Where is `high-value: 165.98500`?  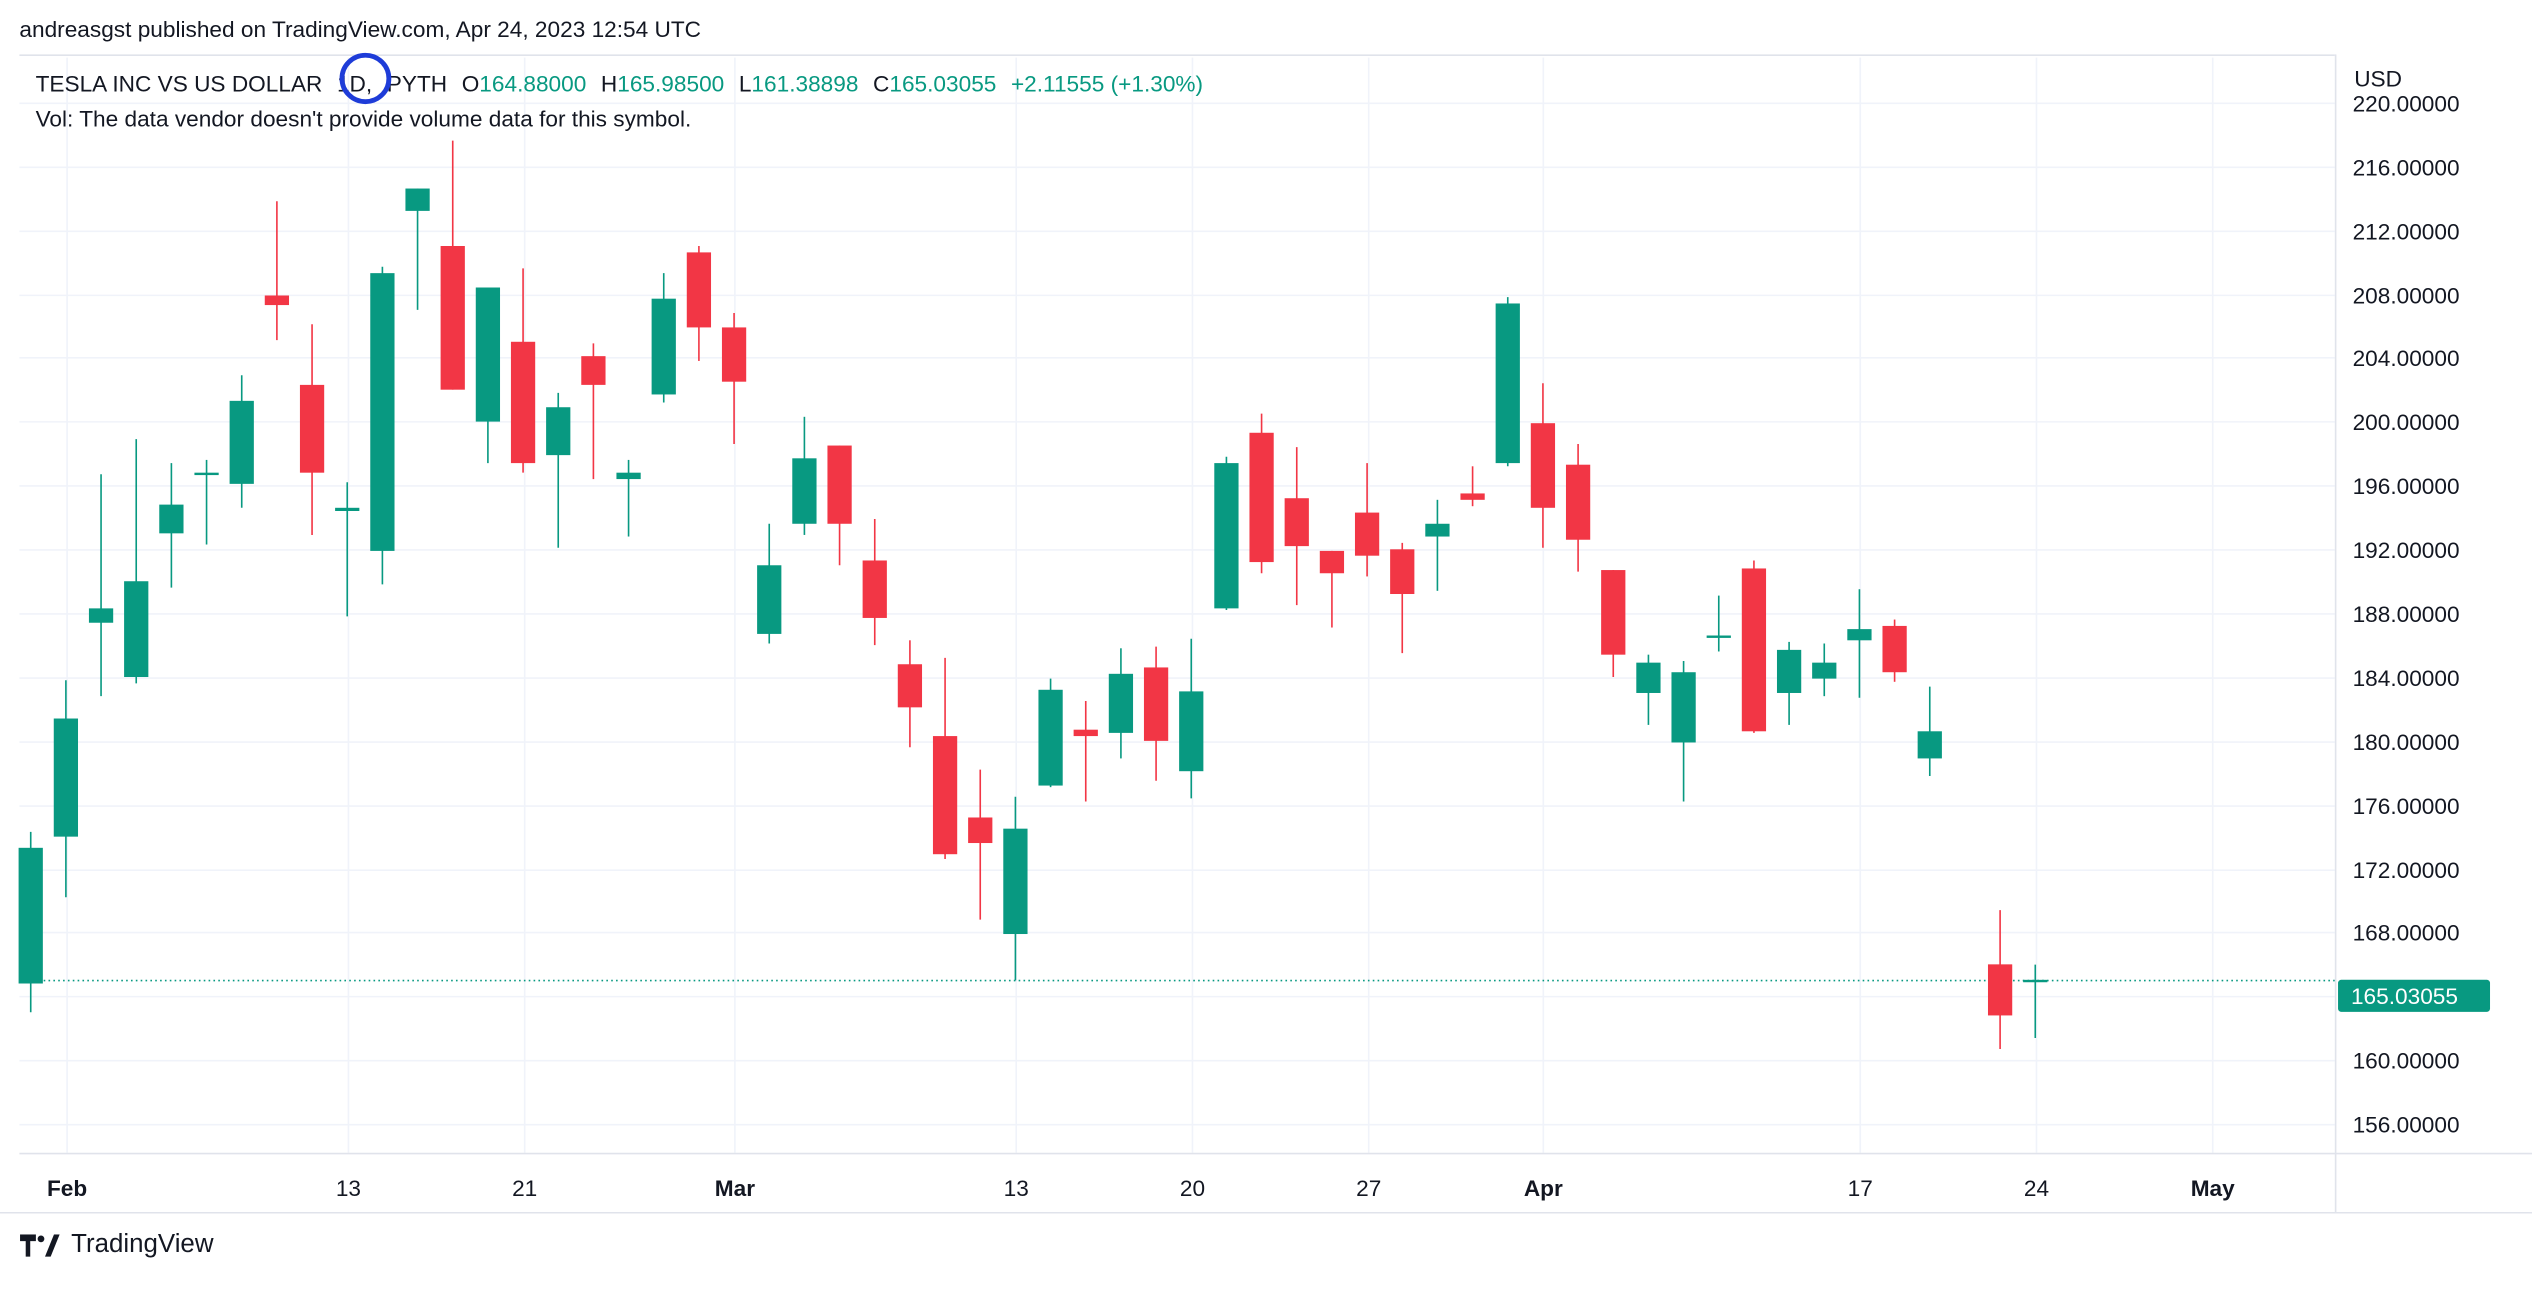 high-value: 165.98500 is located at coordinates (671, 83).